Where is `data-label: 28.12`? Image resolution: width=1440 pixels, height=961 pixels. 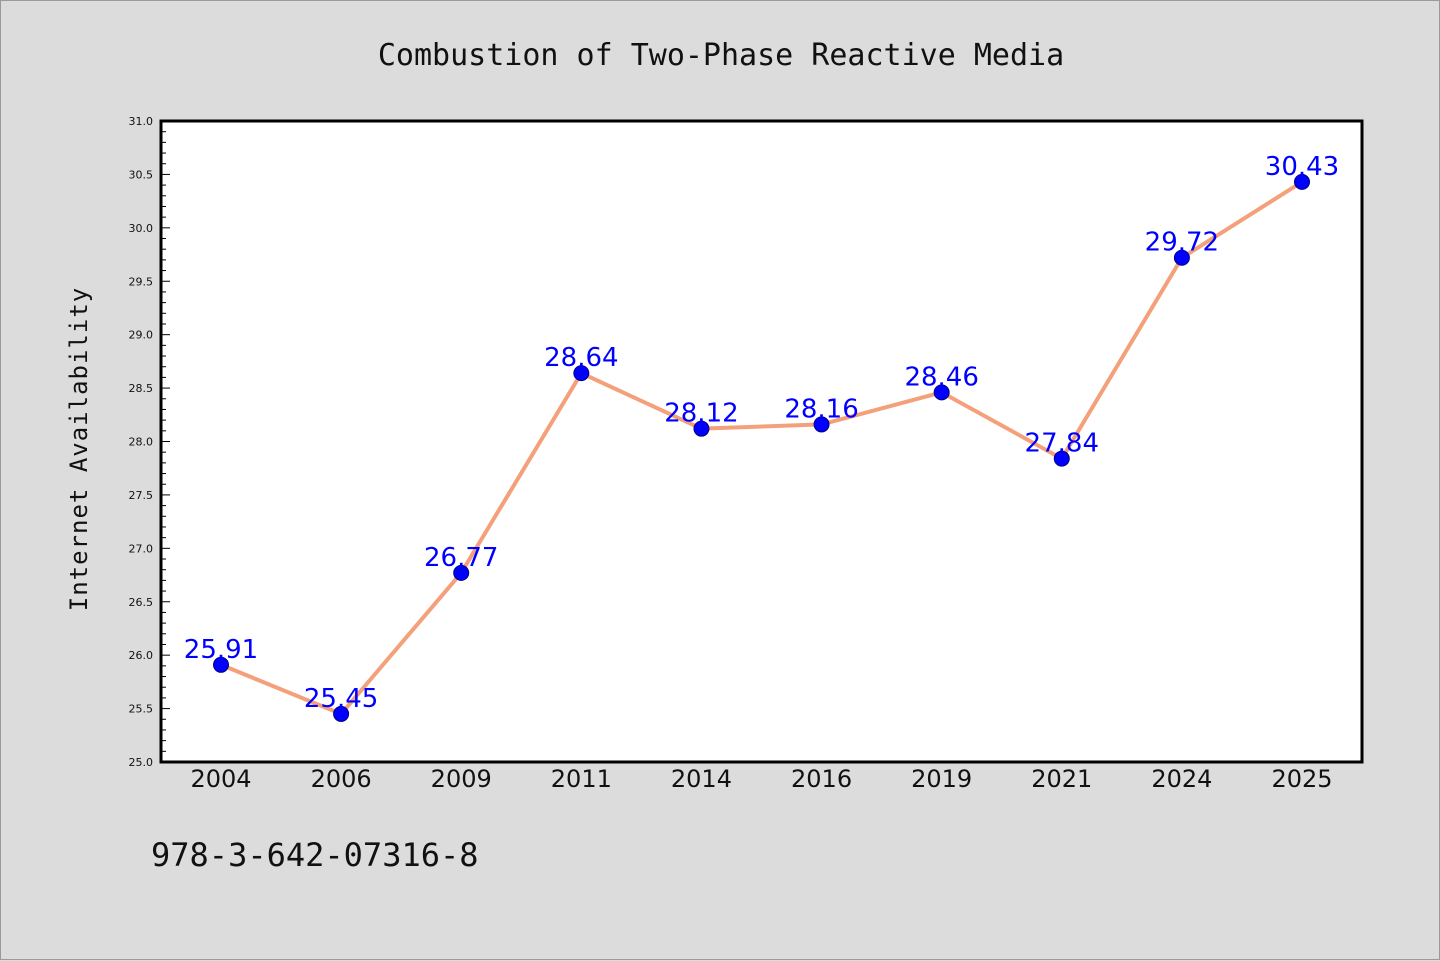 data-label: 28.12 is located at coordinates (701, 414).